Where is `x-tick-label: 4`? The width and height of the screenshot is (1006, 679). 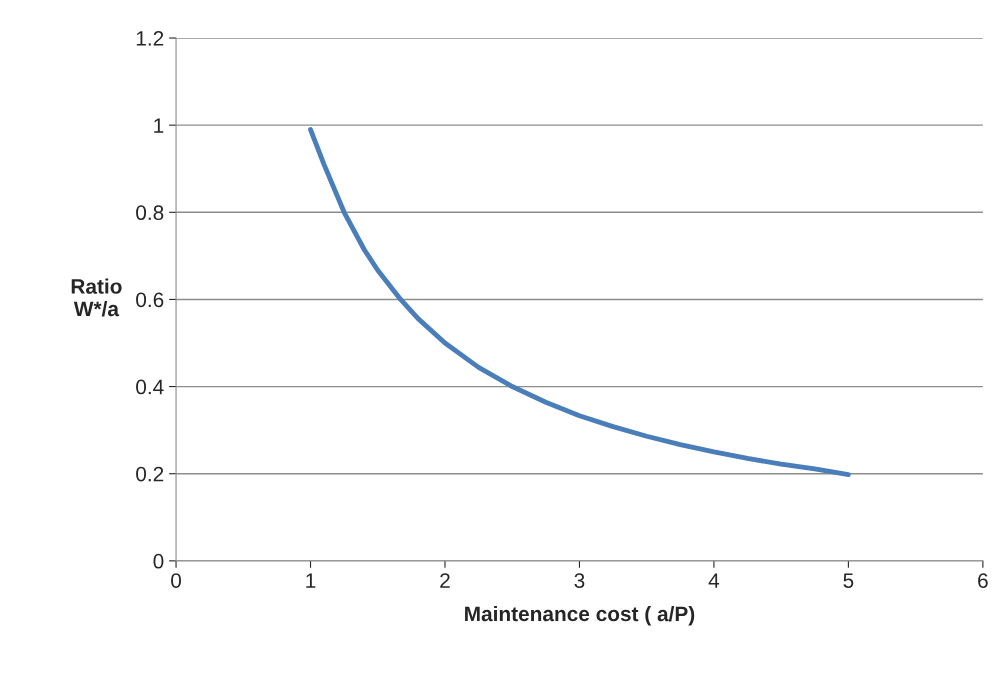
x-tick-label: 4 is located at coordinates (714, 580).